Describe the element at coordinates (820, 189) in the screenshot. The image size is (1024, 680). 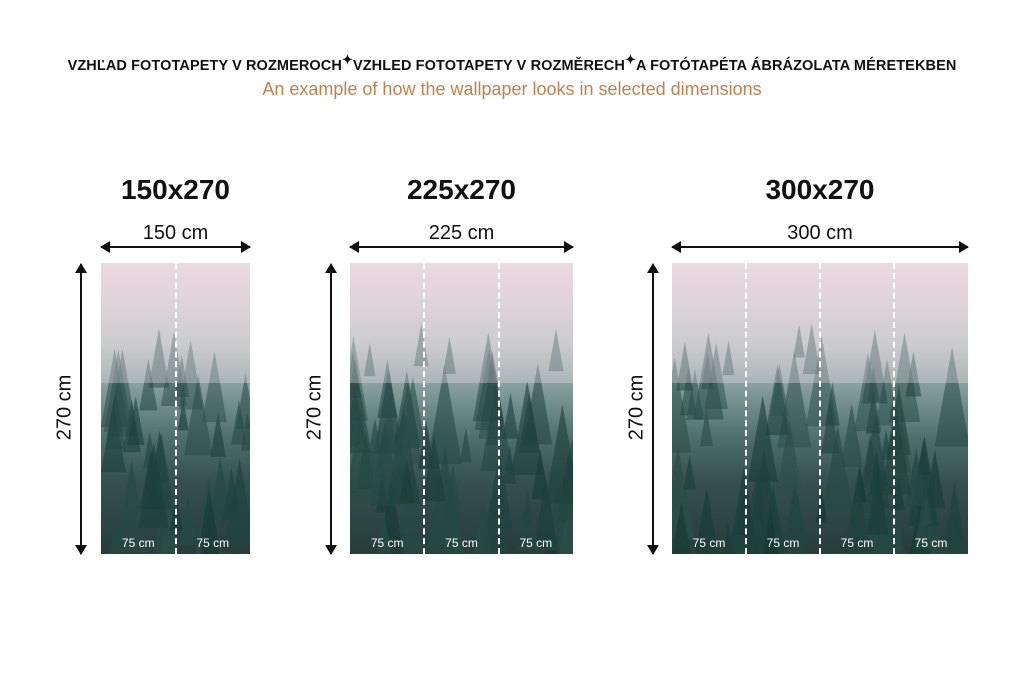
I see `panel-title: 300x270` at that location.